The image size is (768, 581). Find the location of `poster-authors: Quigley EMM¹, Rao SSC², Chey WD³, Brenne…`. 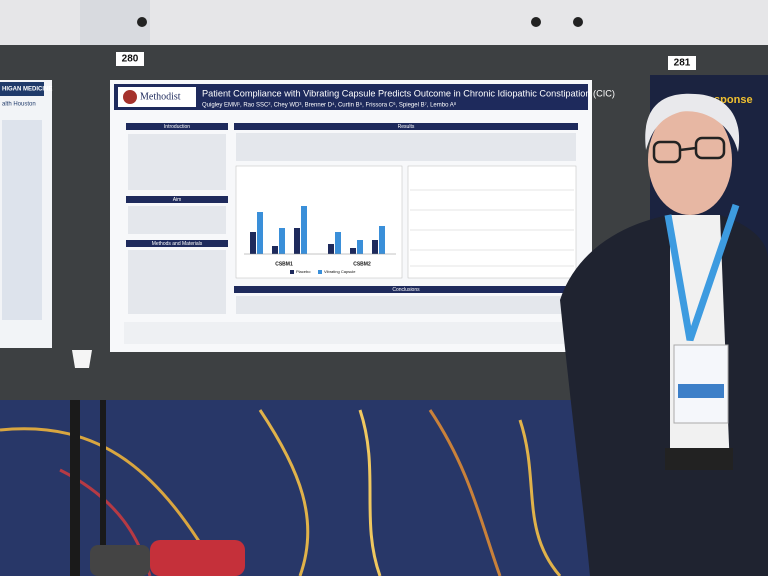

poster-authors: Quigley EMM¹, Rao SSC², Chey WD³, Brenne… is located at coordinates (329, 105).